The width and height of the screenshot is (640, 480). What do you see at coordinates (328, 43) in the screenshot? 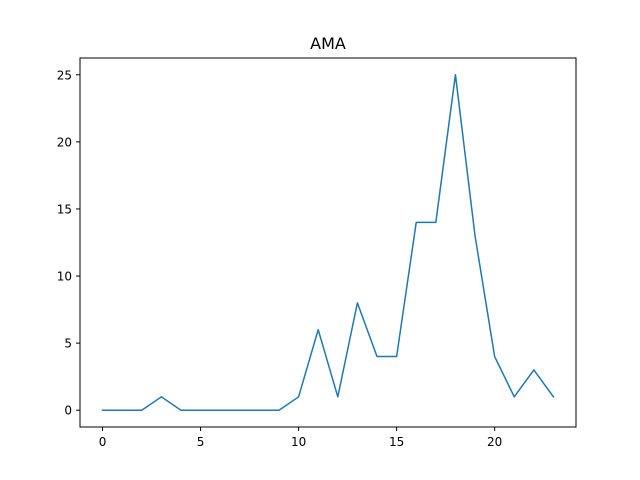
I see `chart-title: AMA` at bounding box center [328, 43].